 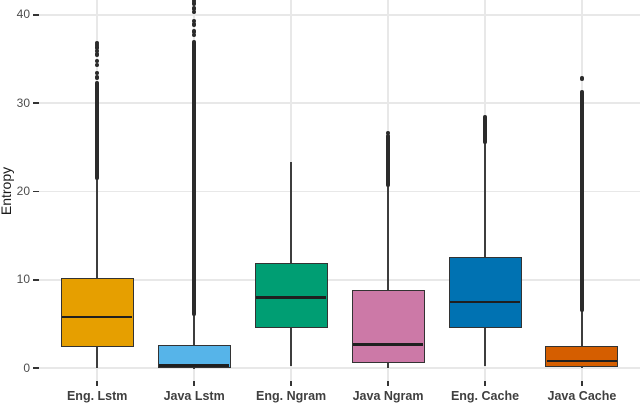 I want to click on y-tick-label: 0, so click(x=26, y=367).